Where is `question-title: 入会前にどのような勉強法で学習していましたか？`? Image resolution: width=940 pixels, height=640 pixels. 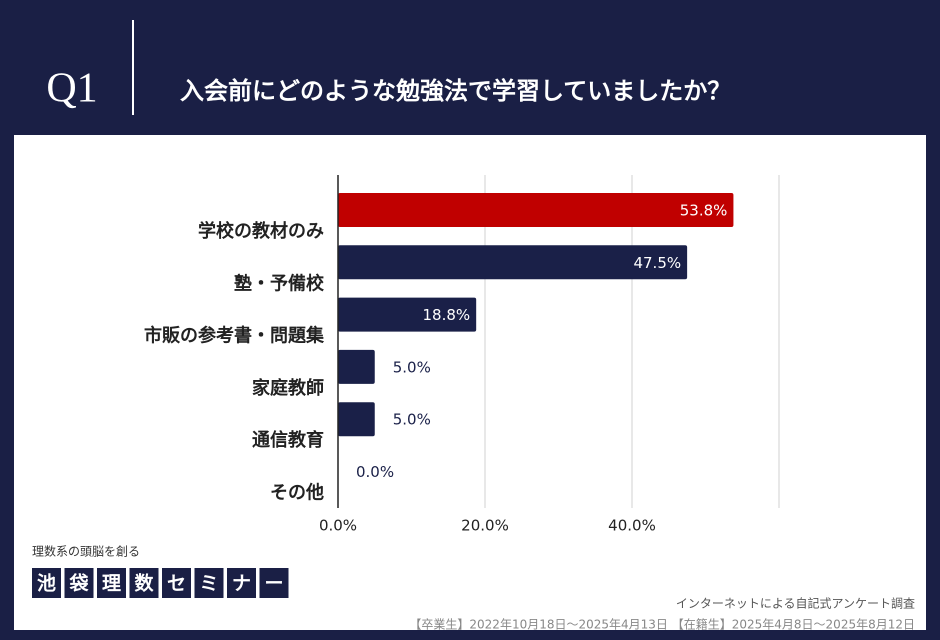 question-title: 入会前にどのような勉強法で学習していましたか？ is located at coordinates (455, 91).